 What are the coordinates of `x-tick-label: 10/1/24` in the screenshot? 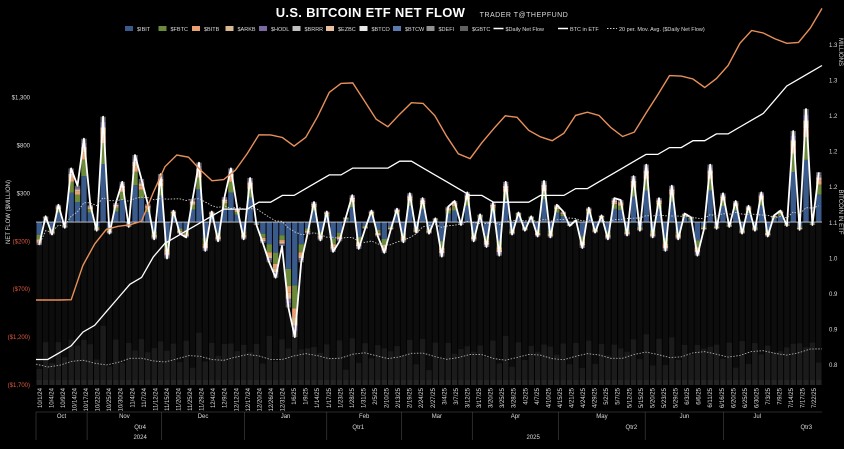 It's located at (41, 397).